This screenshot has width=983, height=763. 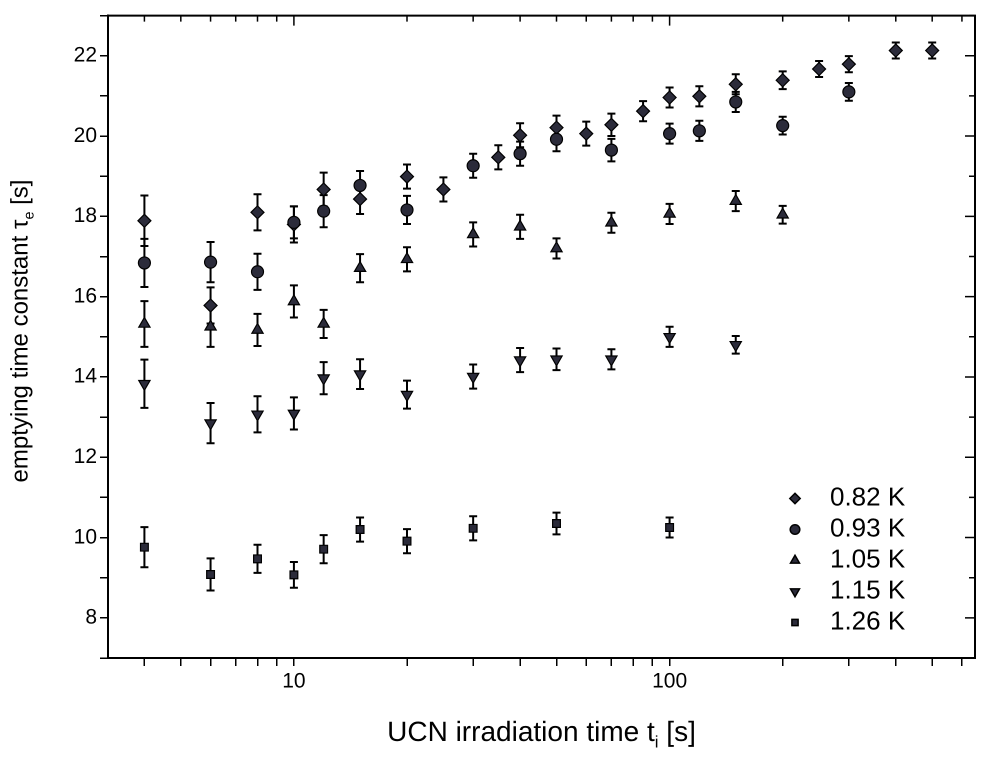 What do you see at coordinates (868, 527) in the screenshot?
I see `legend-label: 0.93 K` at bounding box center [868, 527].